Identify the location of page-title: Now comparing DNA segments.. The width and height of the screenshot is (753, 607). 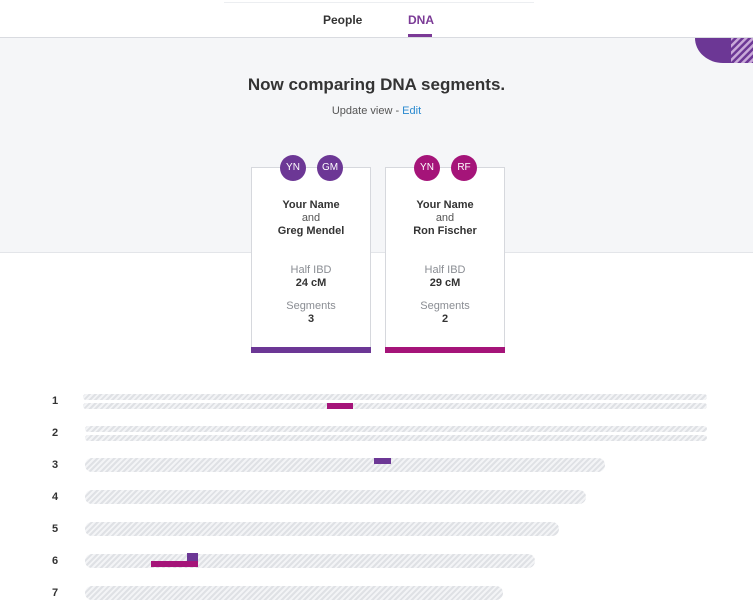
(376, 84).